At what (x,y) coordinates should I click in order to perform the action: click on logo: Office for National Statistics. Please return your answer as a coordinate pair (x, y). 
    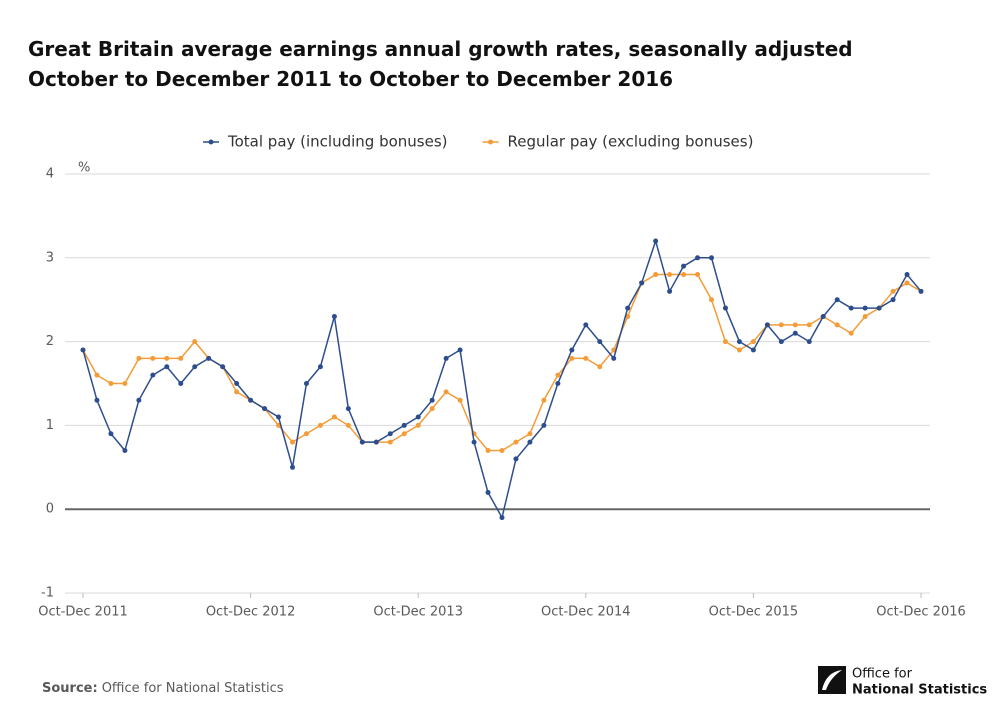
    Looking at the image, I should click on (902, 682).